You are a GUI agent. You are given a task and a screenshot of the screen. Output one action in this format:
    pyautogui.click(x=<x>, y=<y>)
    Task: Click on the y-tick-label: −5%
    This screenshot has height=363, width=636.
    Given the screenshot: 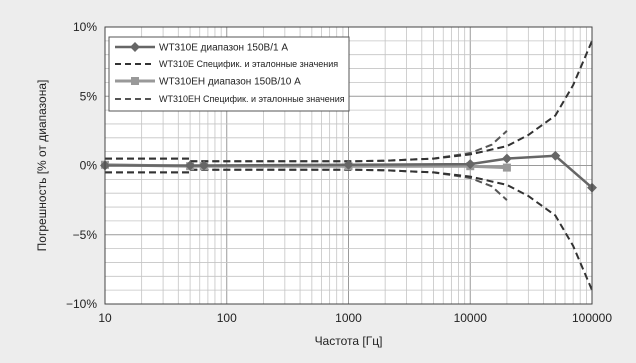 What is the action you would take?
    pyautogui.click(x=85, y=235)
    